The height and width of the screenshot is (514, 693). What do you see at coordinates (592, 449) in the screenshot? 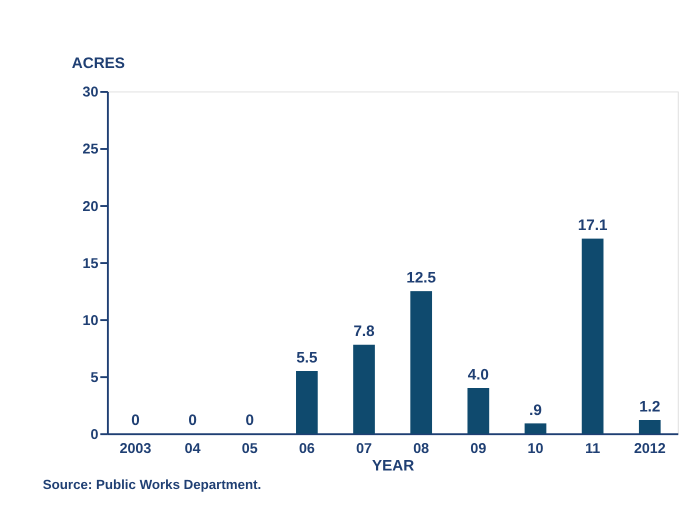
I see `x-tick-label: 11` at bounding box center [592, 449].